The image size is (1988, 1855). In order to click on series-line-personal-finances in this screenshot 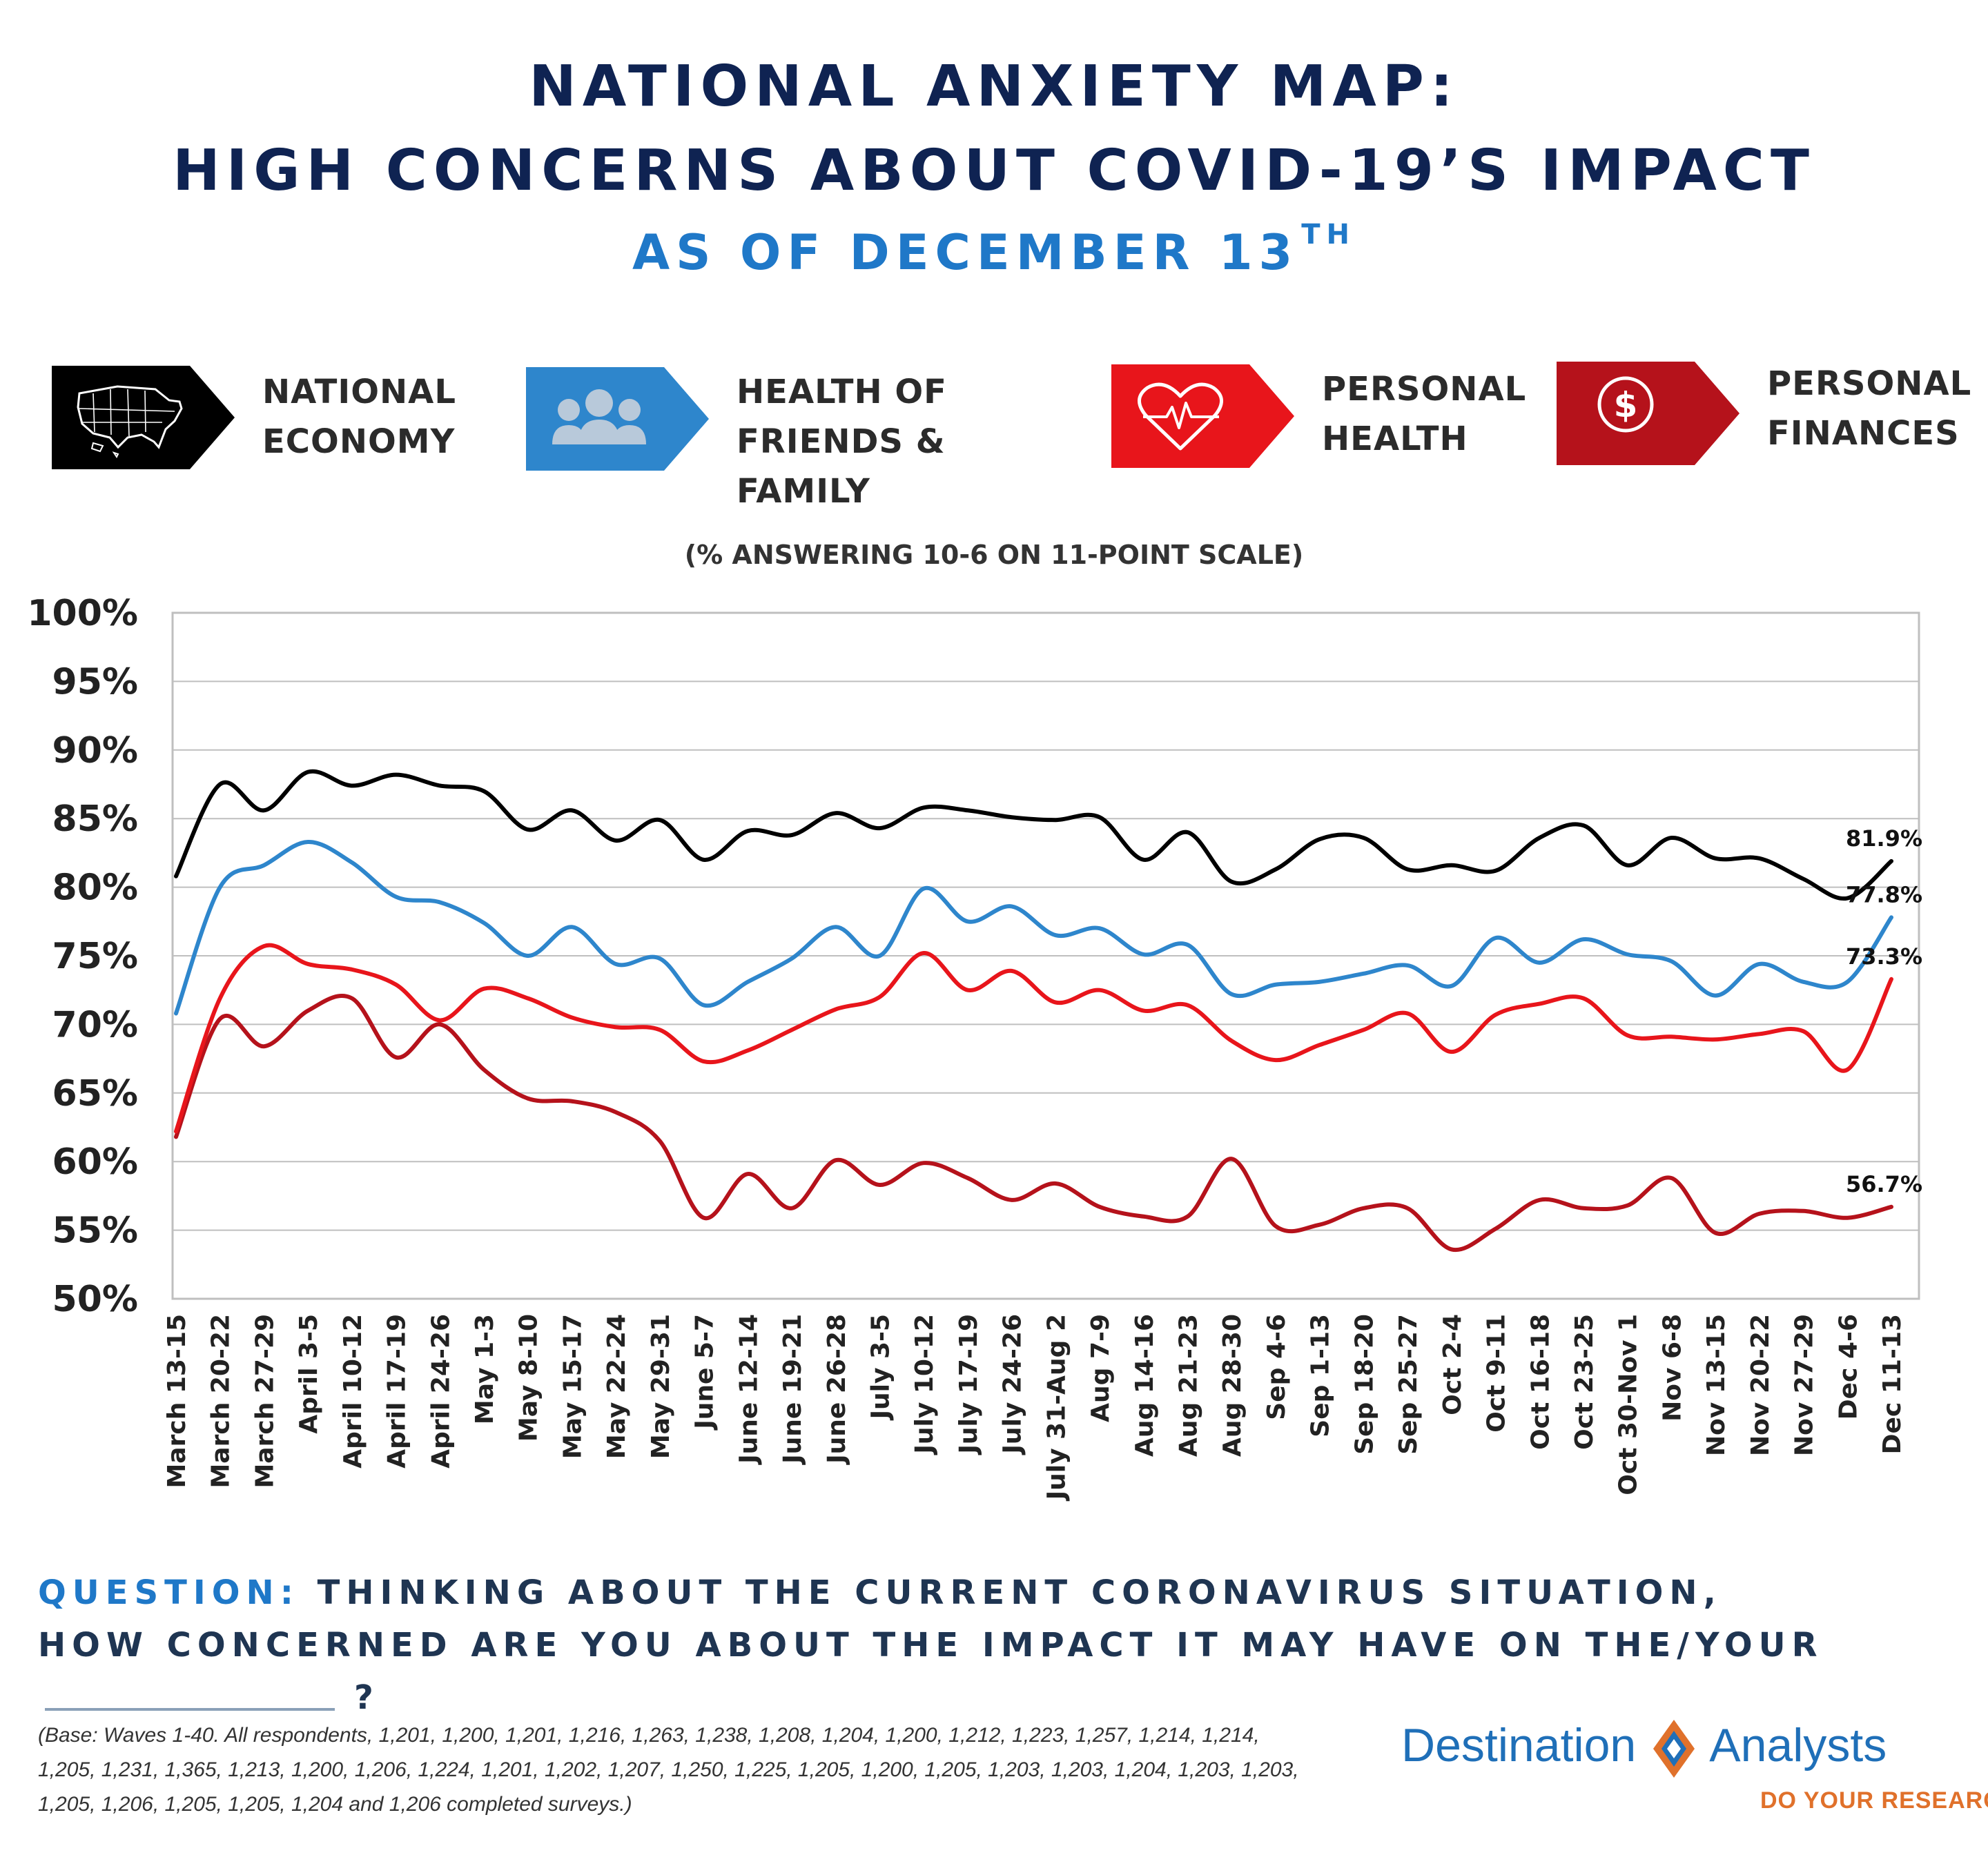, I will do `click(1033, 1123)`.